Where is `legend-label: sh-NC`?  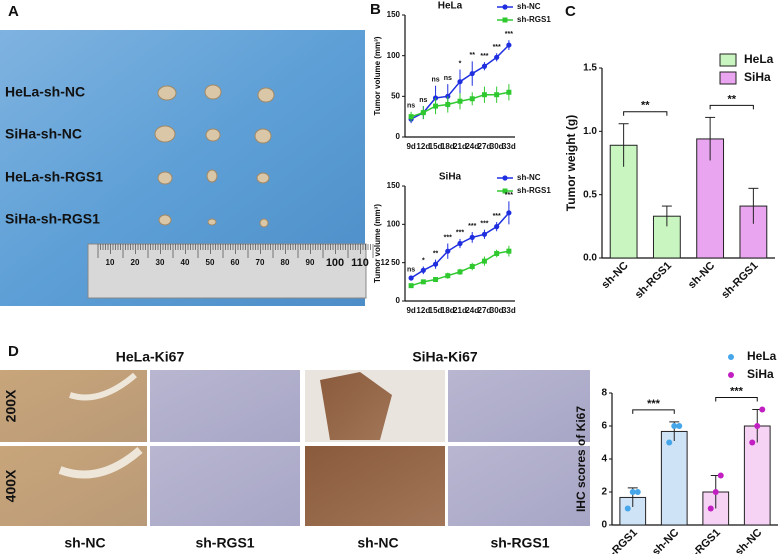
legend-label: sh-NC is located at coordinates (529, 6).